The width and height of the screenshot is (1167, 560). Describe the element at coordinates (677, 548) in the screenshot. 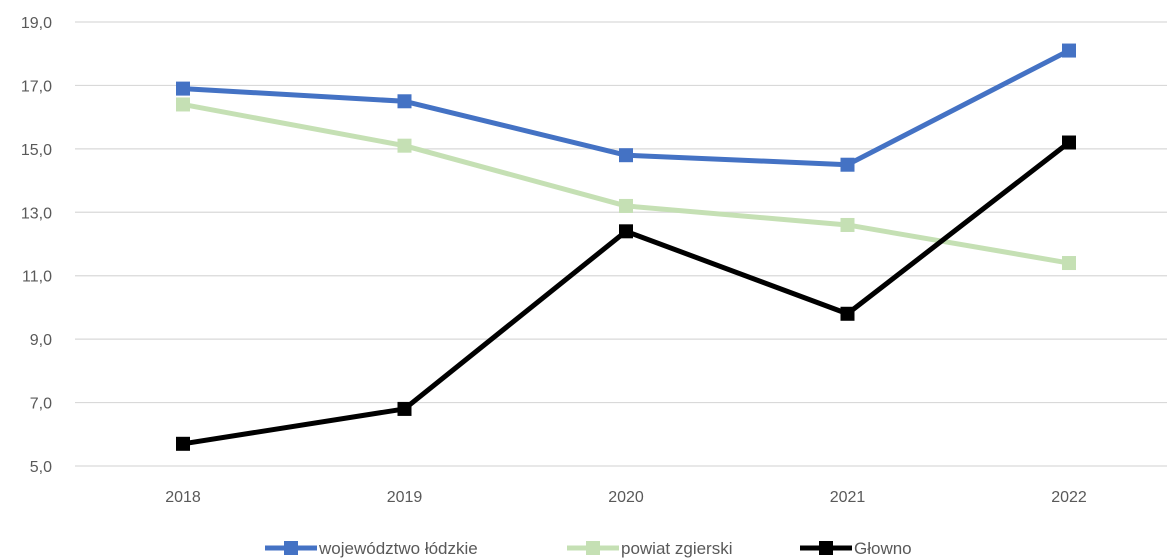

I see `legend-label: powiat zgierski` at that location.